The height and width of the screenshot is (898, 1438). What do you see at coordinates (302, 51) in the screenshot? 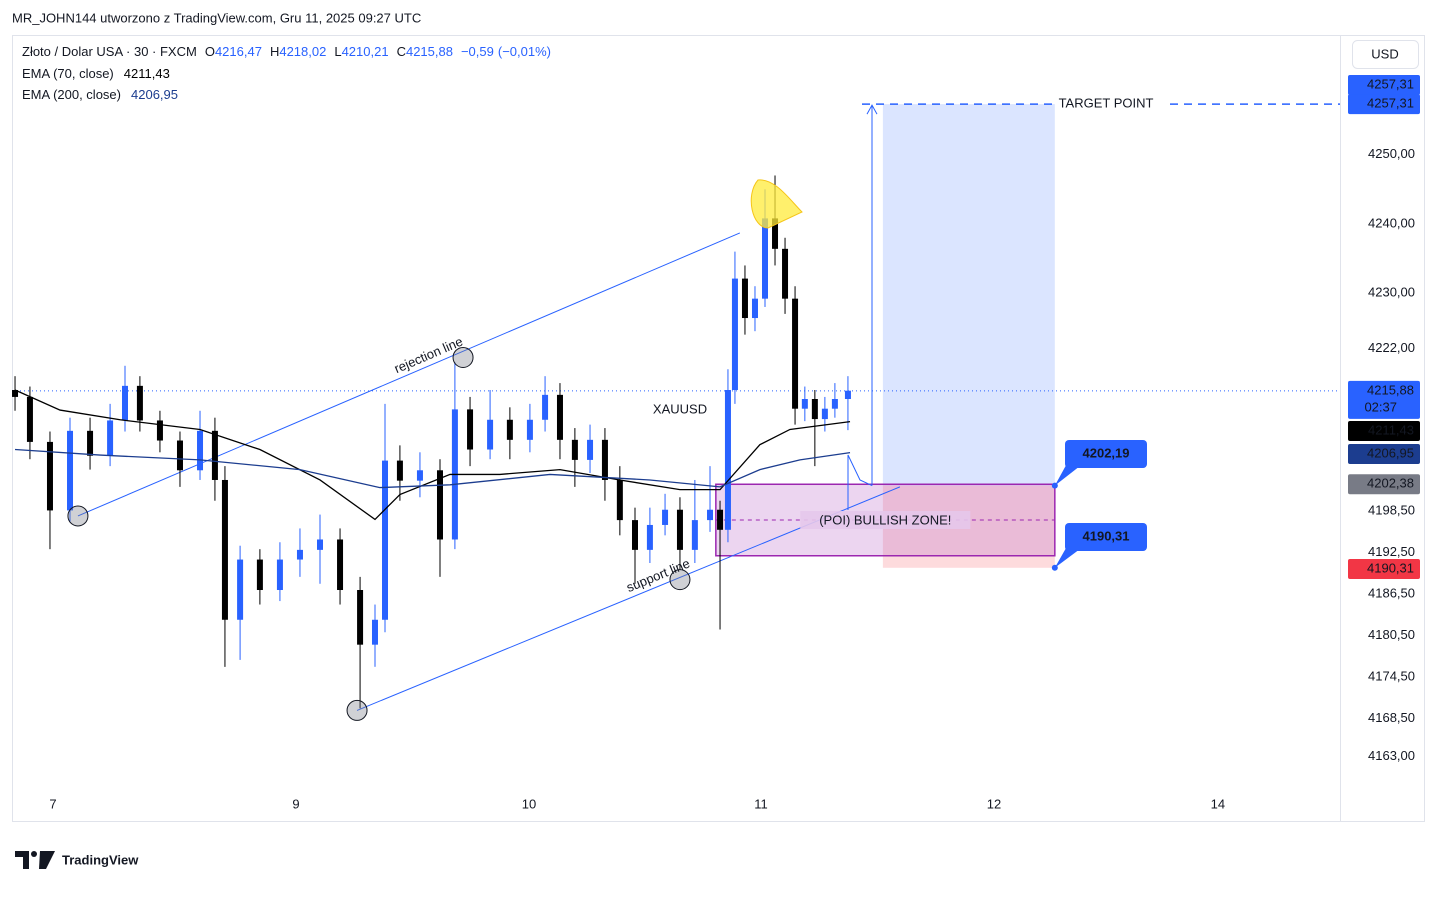
I see `ohlc-value: 4218,02` at bounding box center [302, 51].